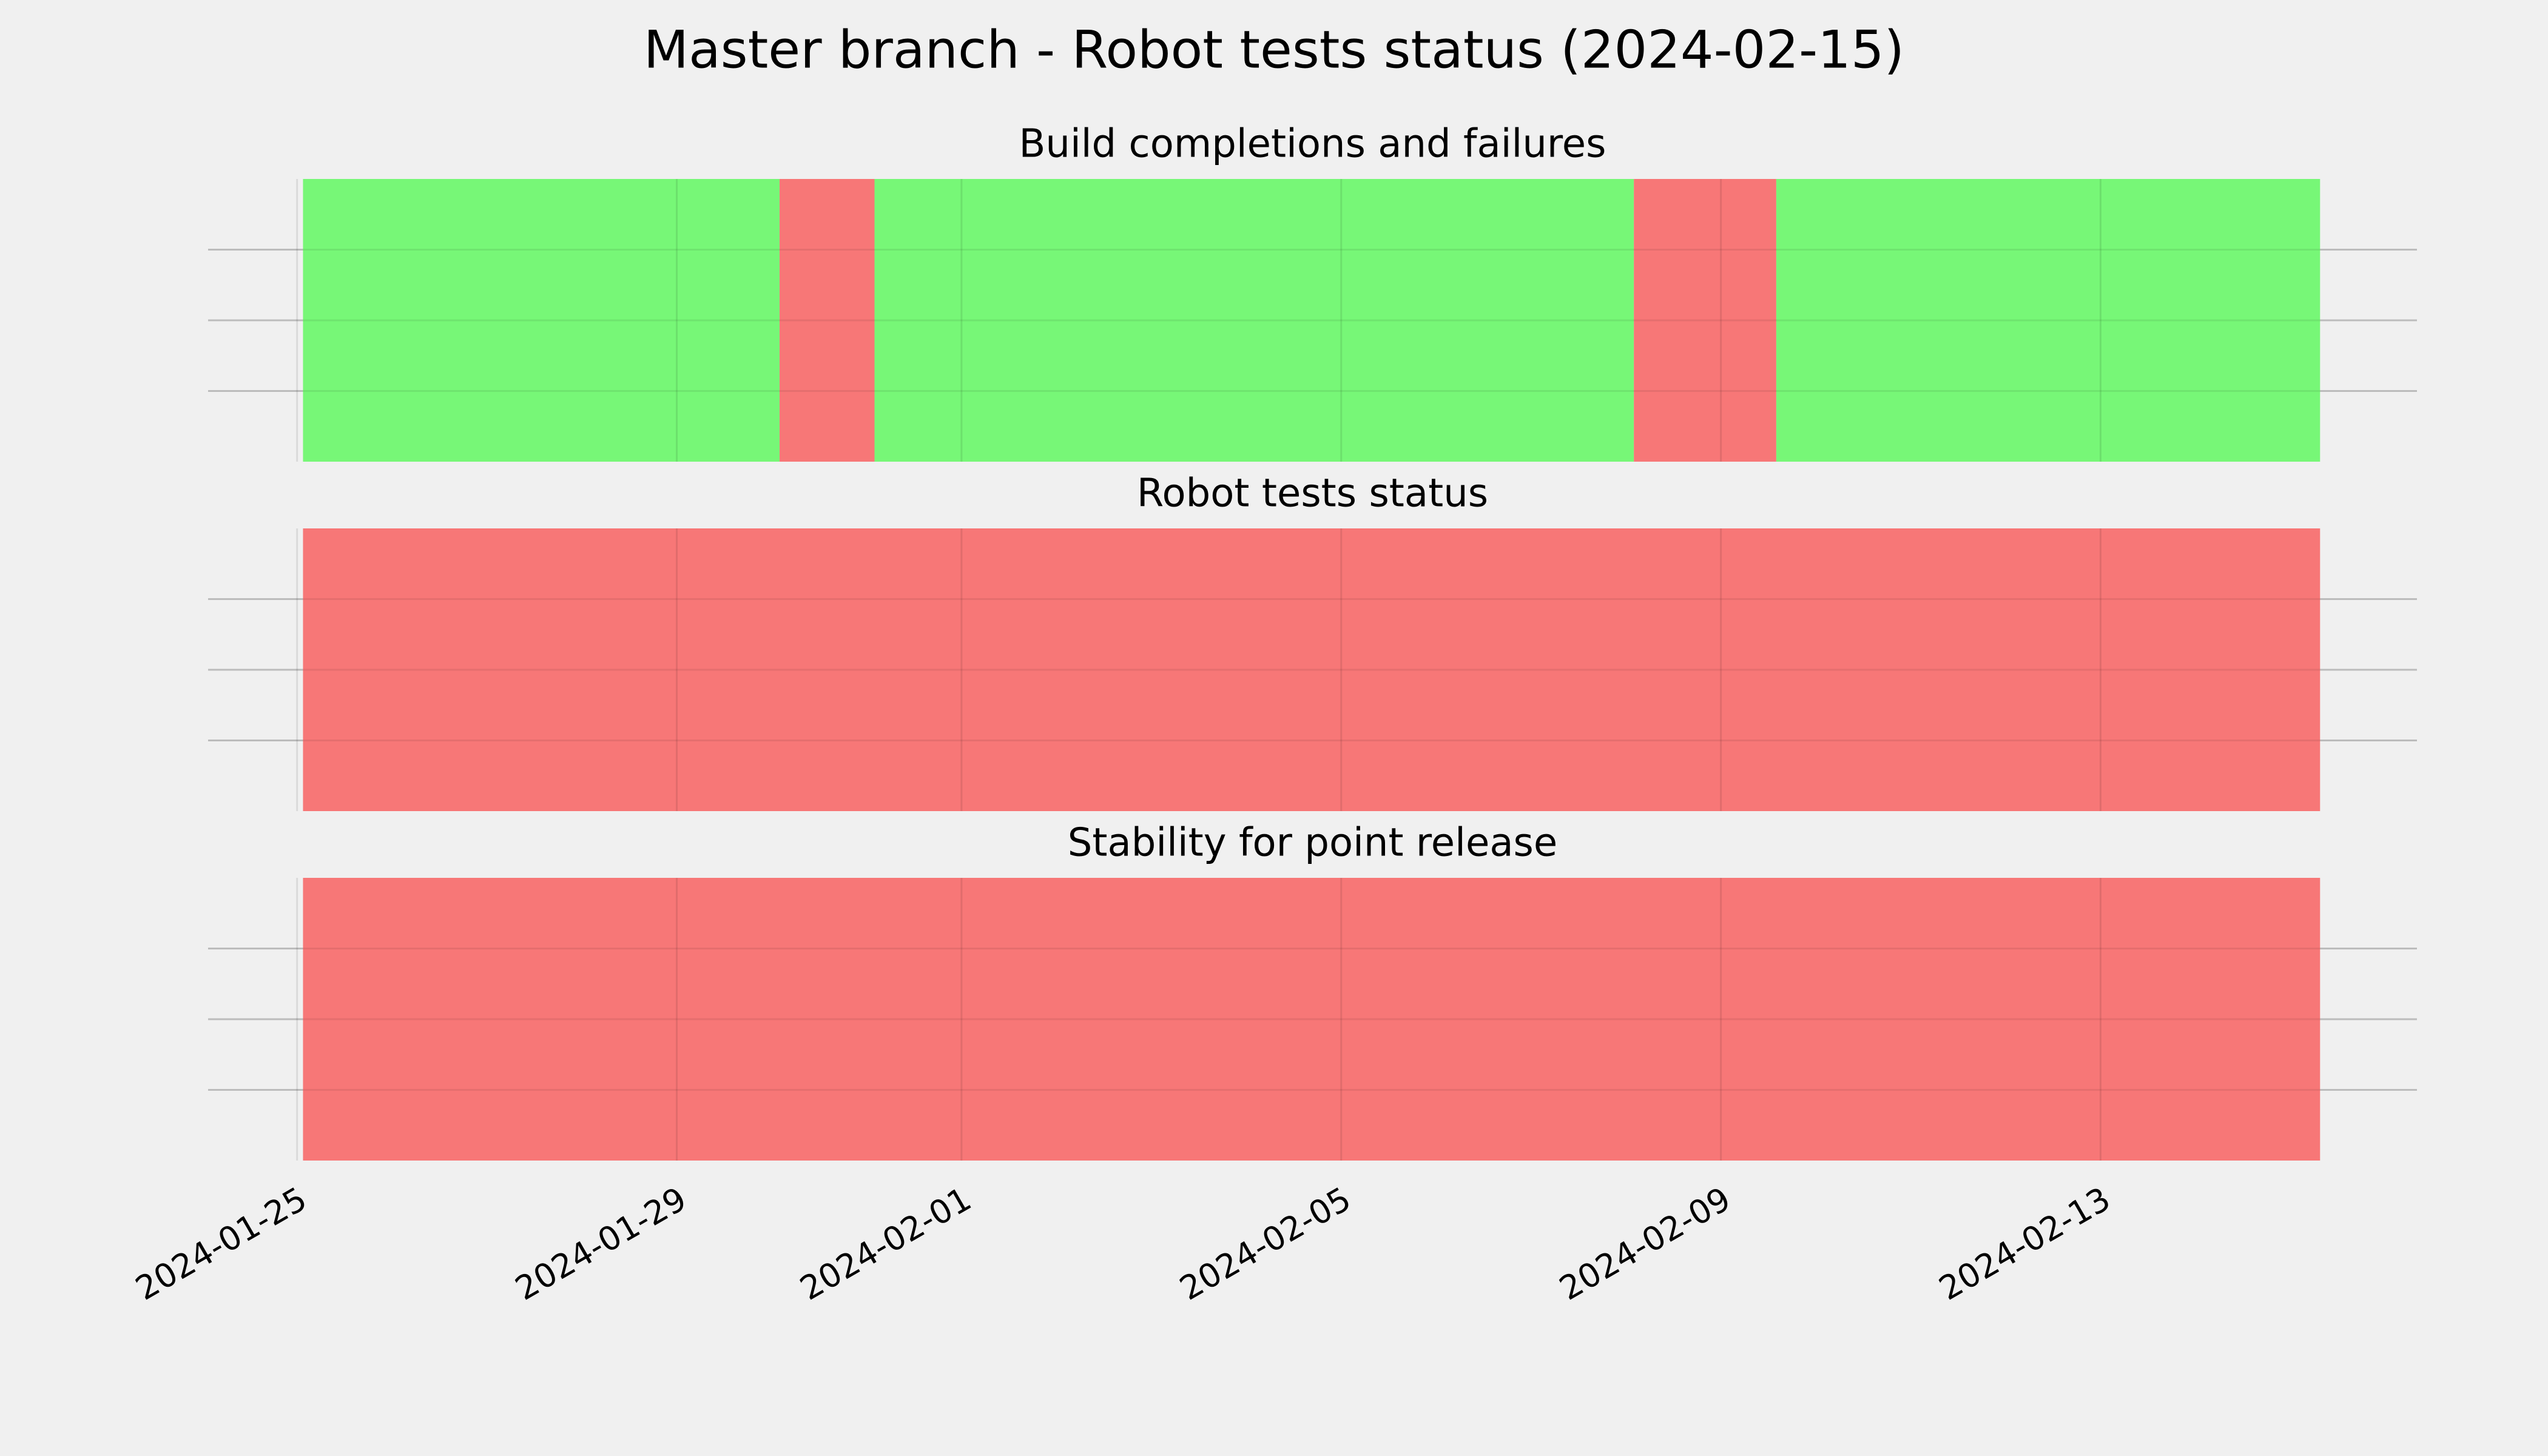  What do you see at coordinates (1313, 843) in the screenshot?
I see `panel-title: Stability for point release` at bounding box center [1313, 843].